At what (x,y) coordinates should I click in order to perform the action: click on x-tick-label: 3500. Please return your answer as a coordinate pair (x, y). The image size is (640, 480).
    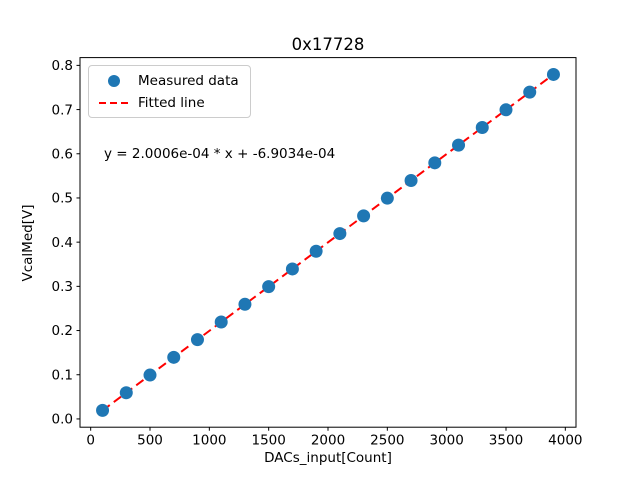
    Looking at the image, I should click on (506, 441).